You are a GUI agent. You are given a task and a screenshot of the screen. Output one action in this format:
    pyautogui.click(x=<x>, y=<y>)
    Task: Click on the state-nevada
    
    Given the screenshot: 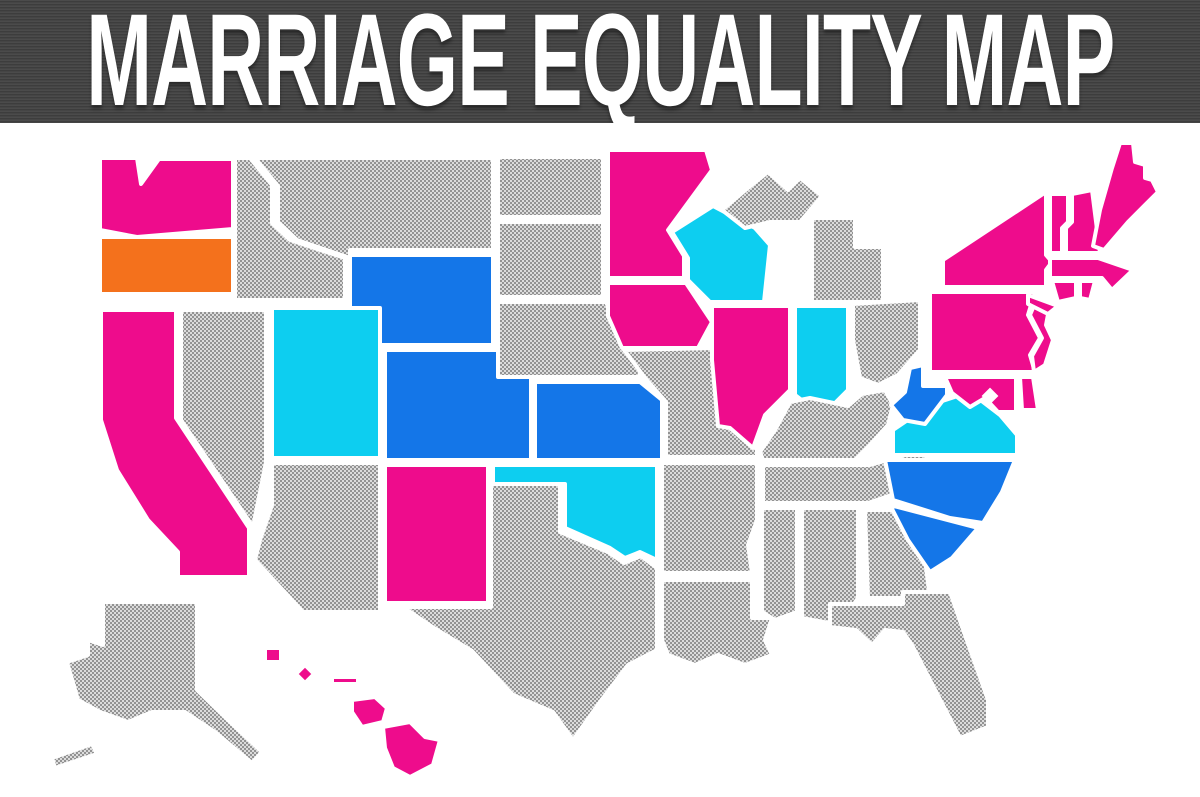 What is the action you would take?
    pyautogui.click(x=223, y=418)
    